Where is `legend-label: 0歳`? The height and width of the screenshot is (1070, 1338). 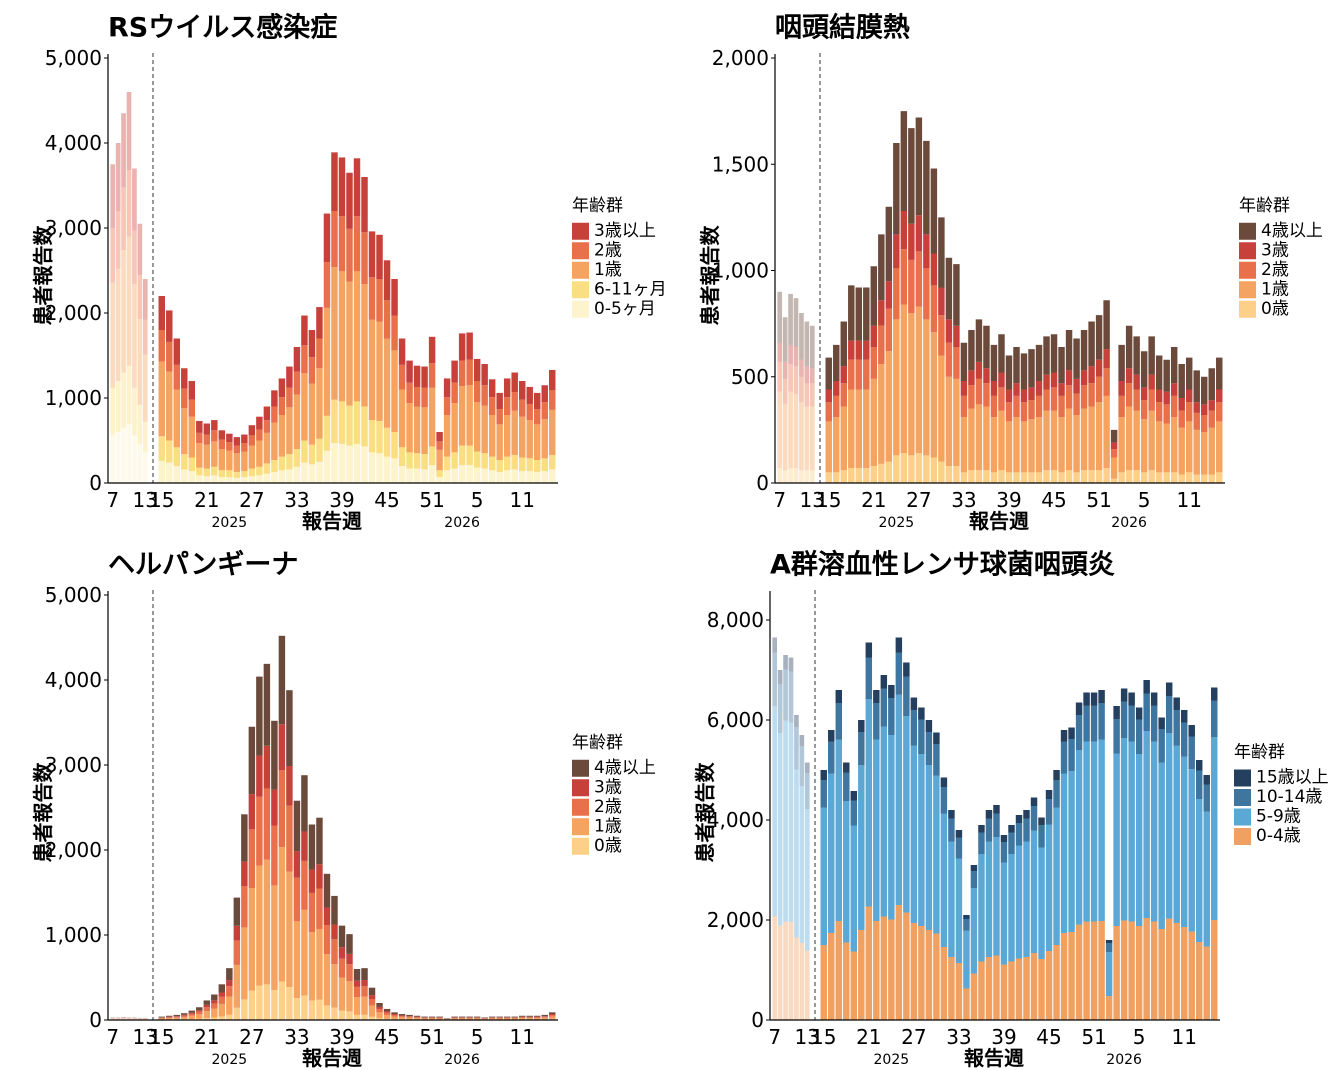
legend-label: 0歳 is located at coordinates (1275, 309).